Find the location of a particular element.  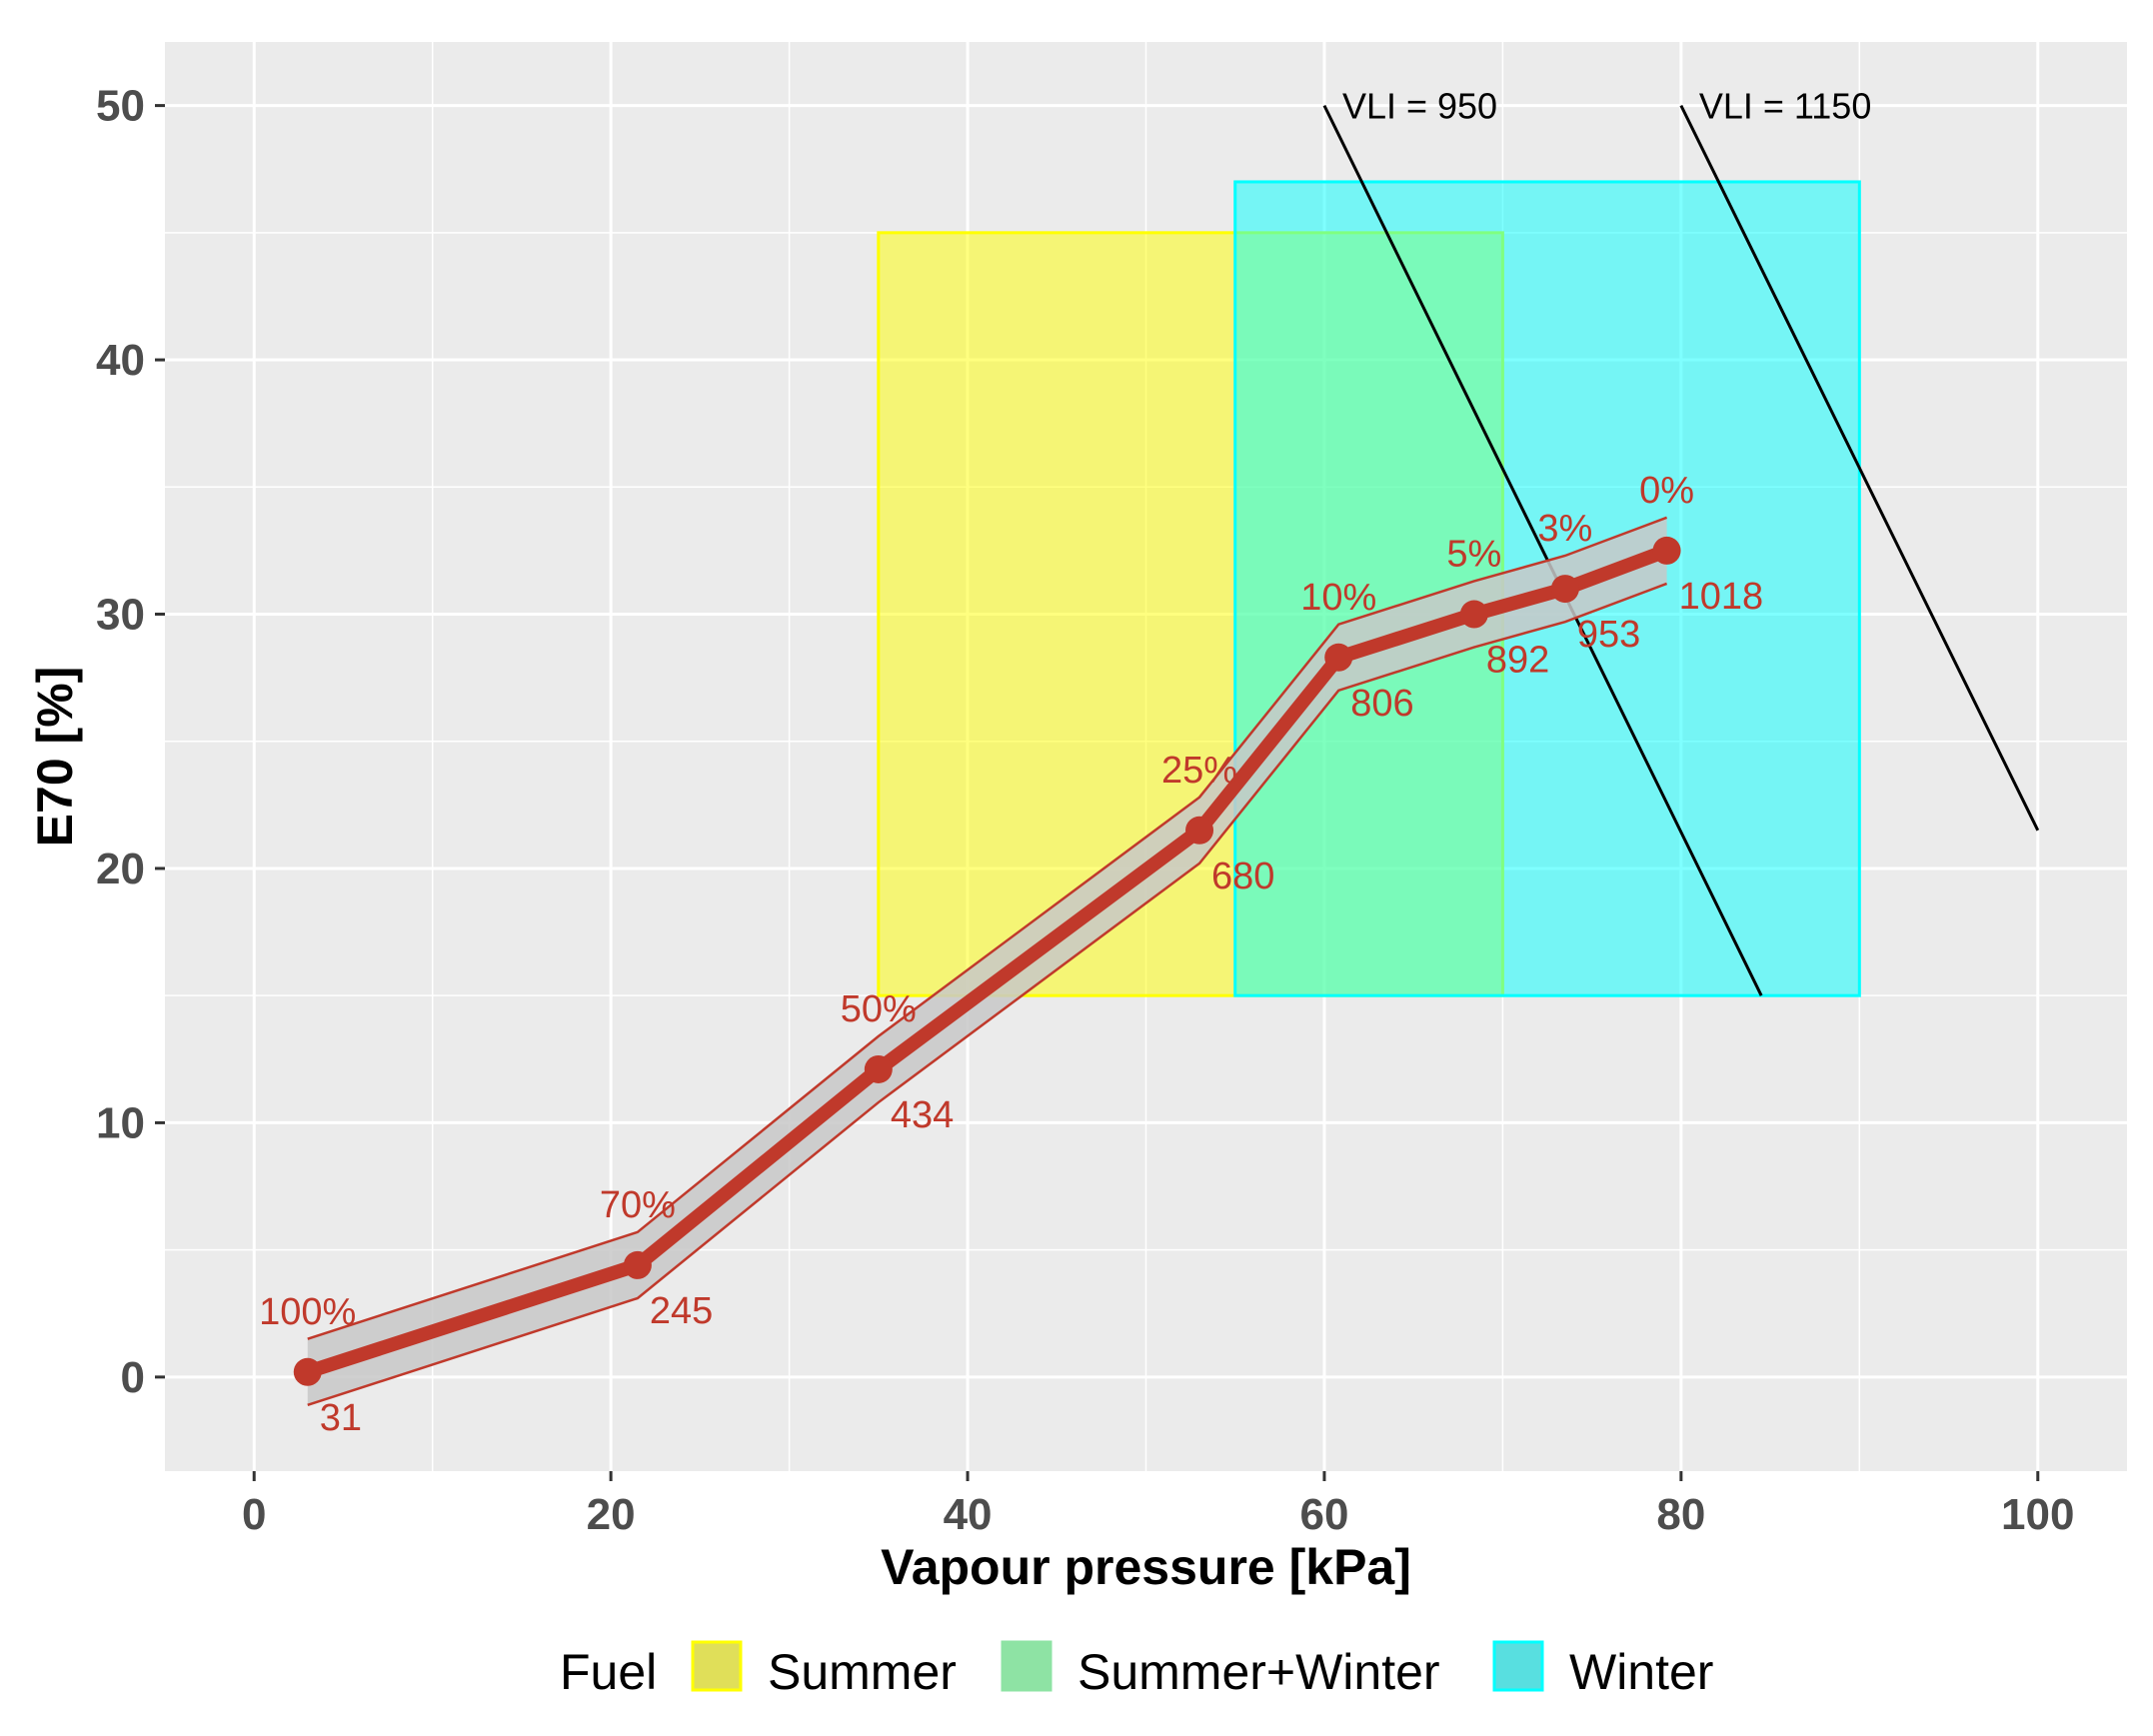

legend-label: Winter is located at coordinates (1641, 1672).